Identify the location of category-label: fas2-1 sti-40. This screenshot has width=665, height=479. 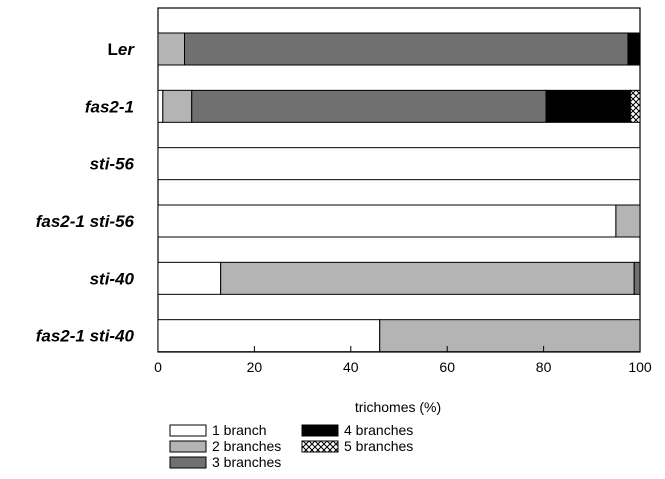
(85, 336).